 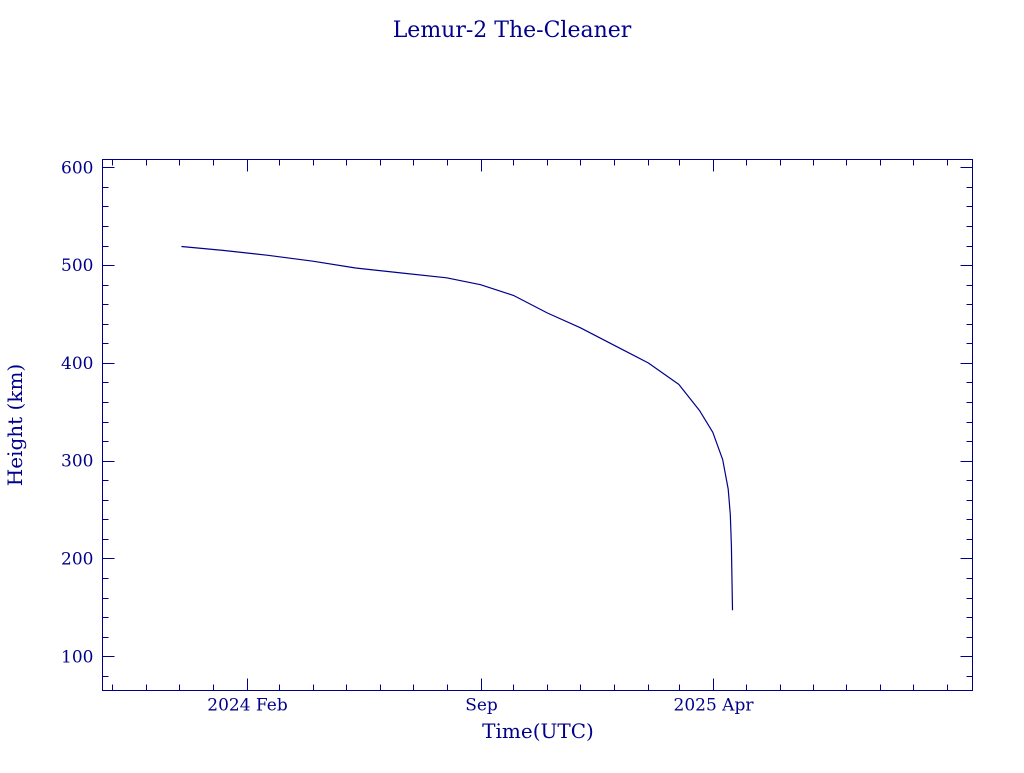 I want to click on y-tick-label: 100, so click(x=77, y=657).